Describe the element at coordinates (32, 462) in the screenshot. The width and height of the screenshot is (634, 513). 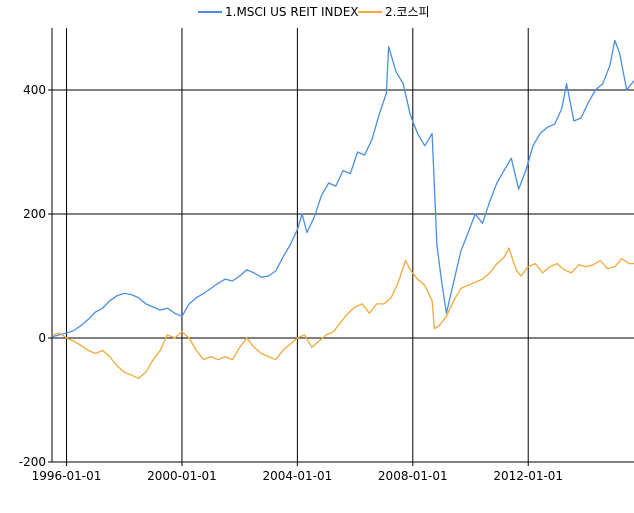
I see `y-tick-label: -200` at that location.